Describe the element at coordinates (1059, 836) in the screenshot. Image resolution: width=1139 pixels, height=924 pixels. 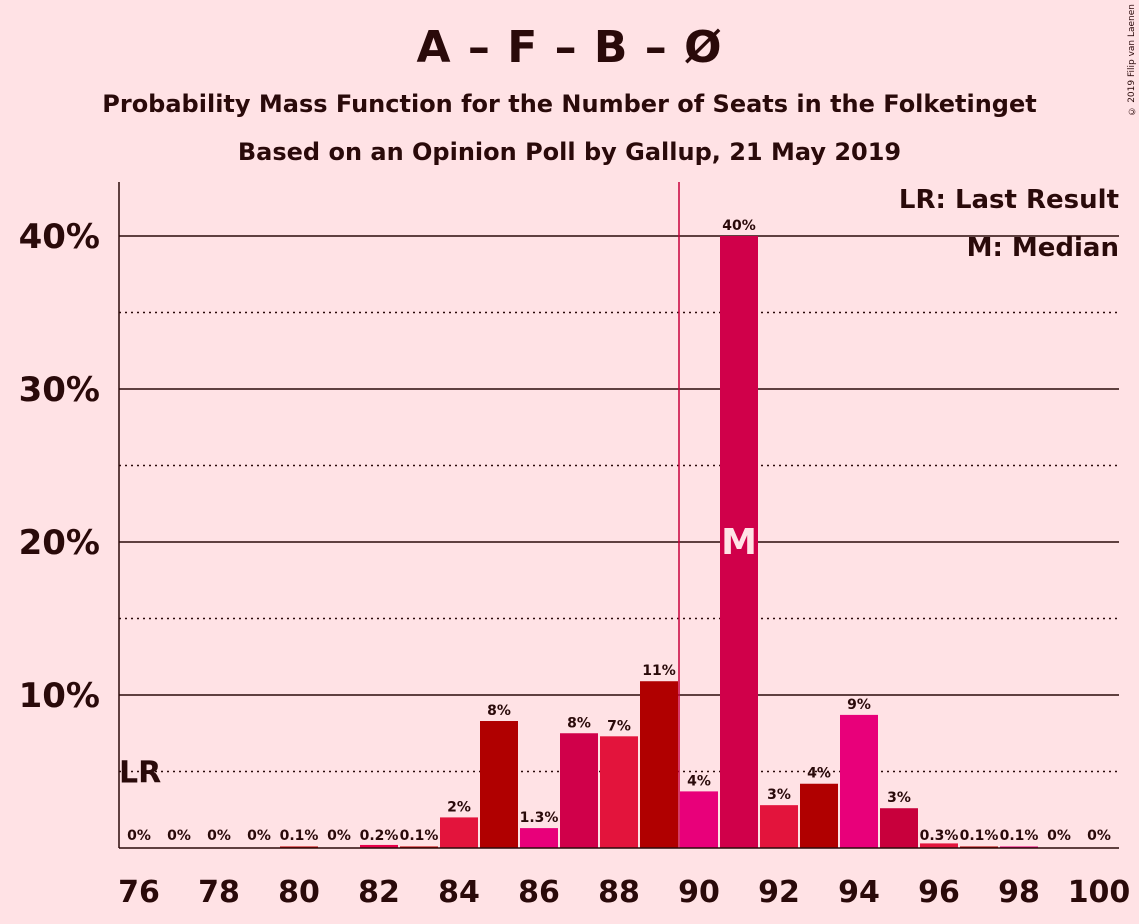
I see `data-label-99: 0%` at that location.